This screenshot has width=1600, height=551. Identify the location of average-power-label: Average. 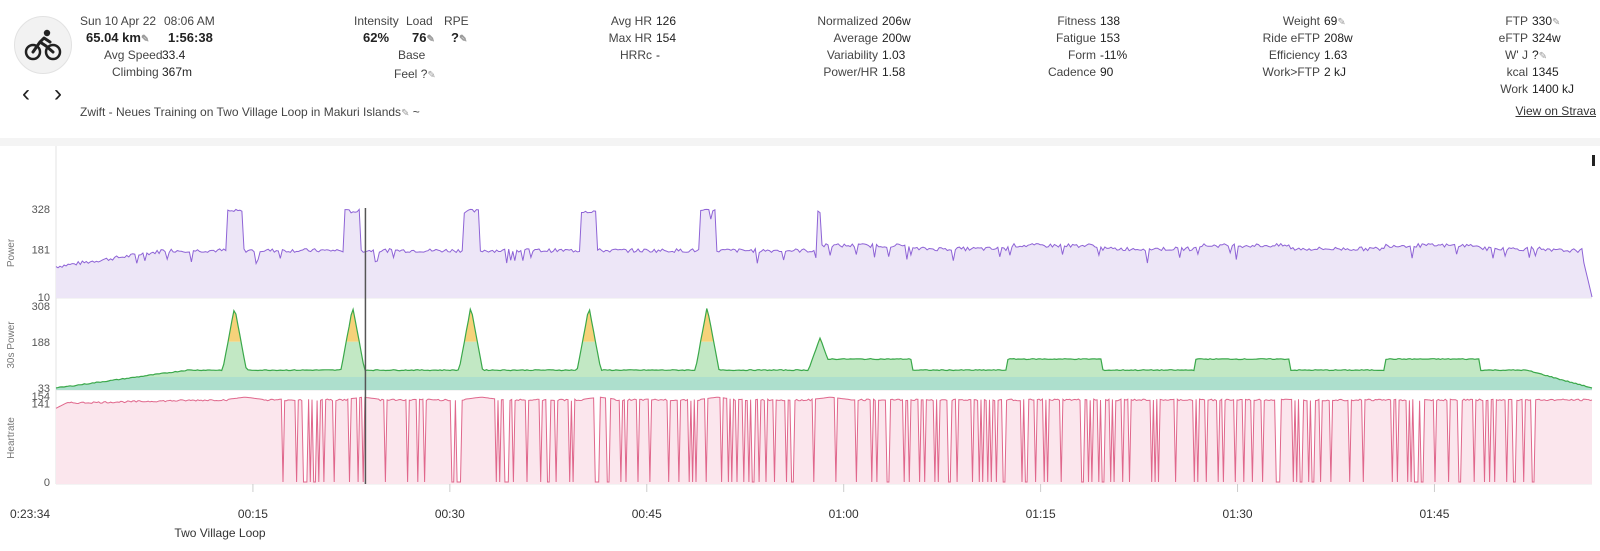
(855, 38).